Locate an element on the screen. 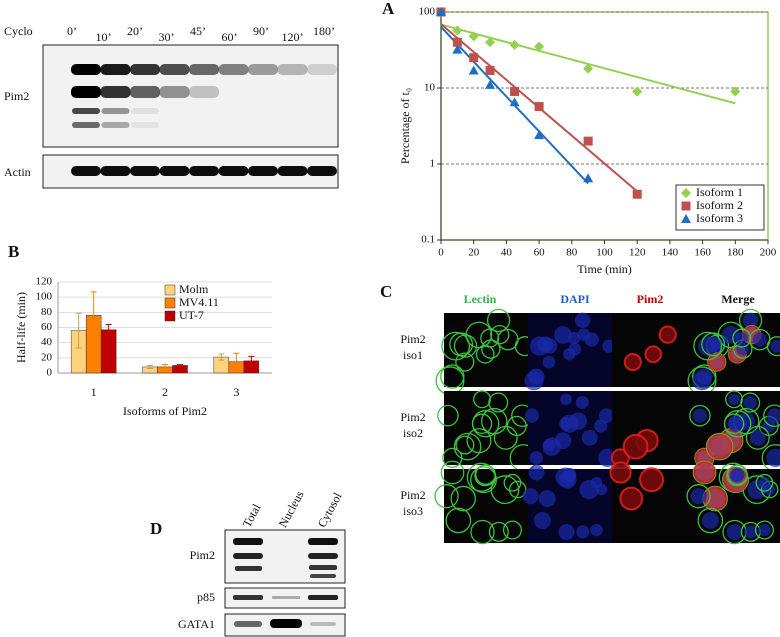 The height and width of the screenshot is (637, 780). legend-swatch is located at coordinates (170, 290).